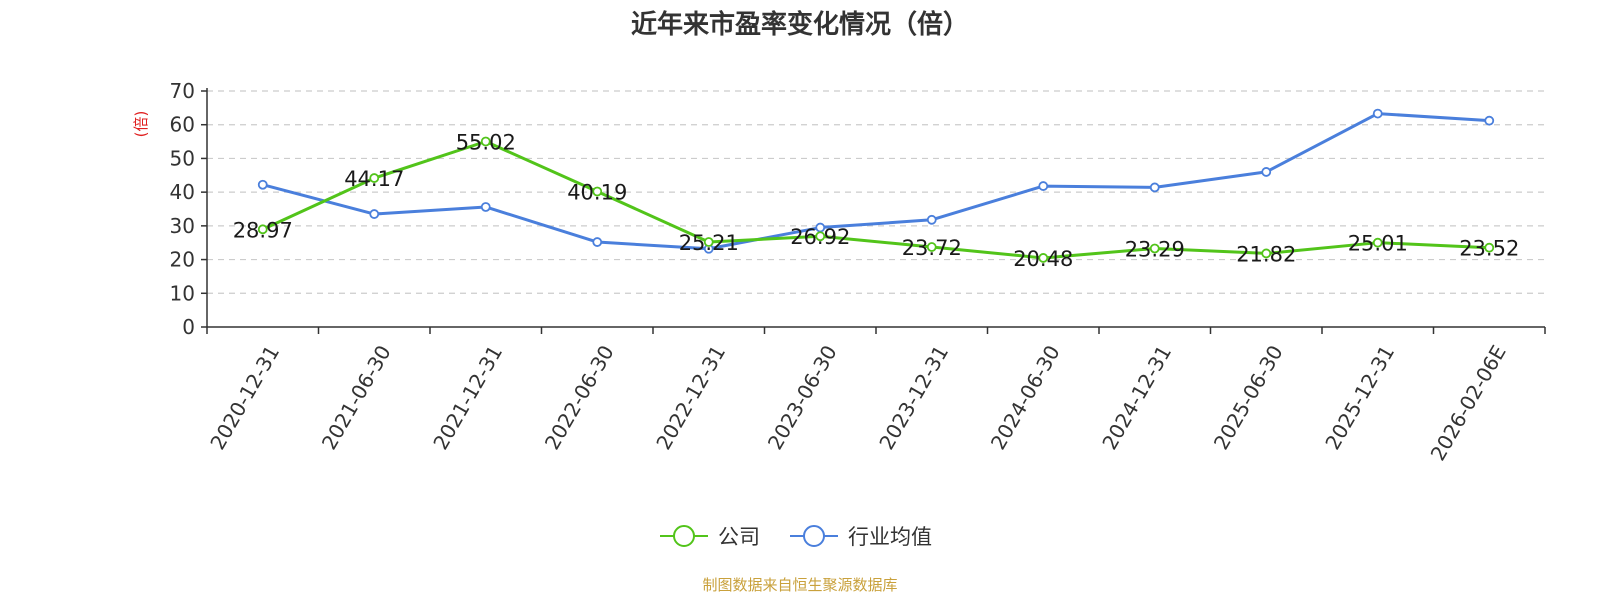 The height and width of the screenshot is (600, 1600). I want to click on x-tick-label: 2025-12-31, so click(1359, 397).